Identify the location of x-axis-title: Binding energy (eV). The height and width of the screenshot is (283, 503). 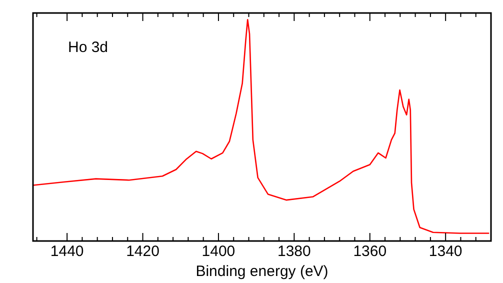
(262, 271).